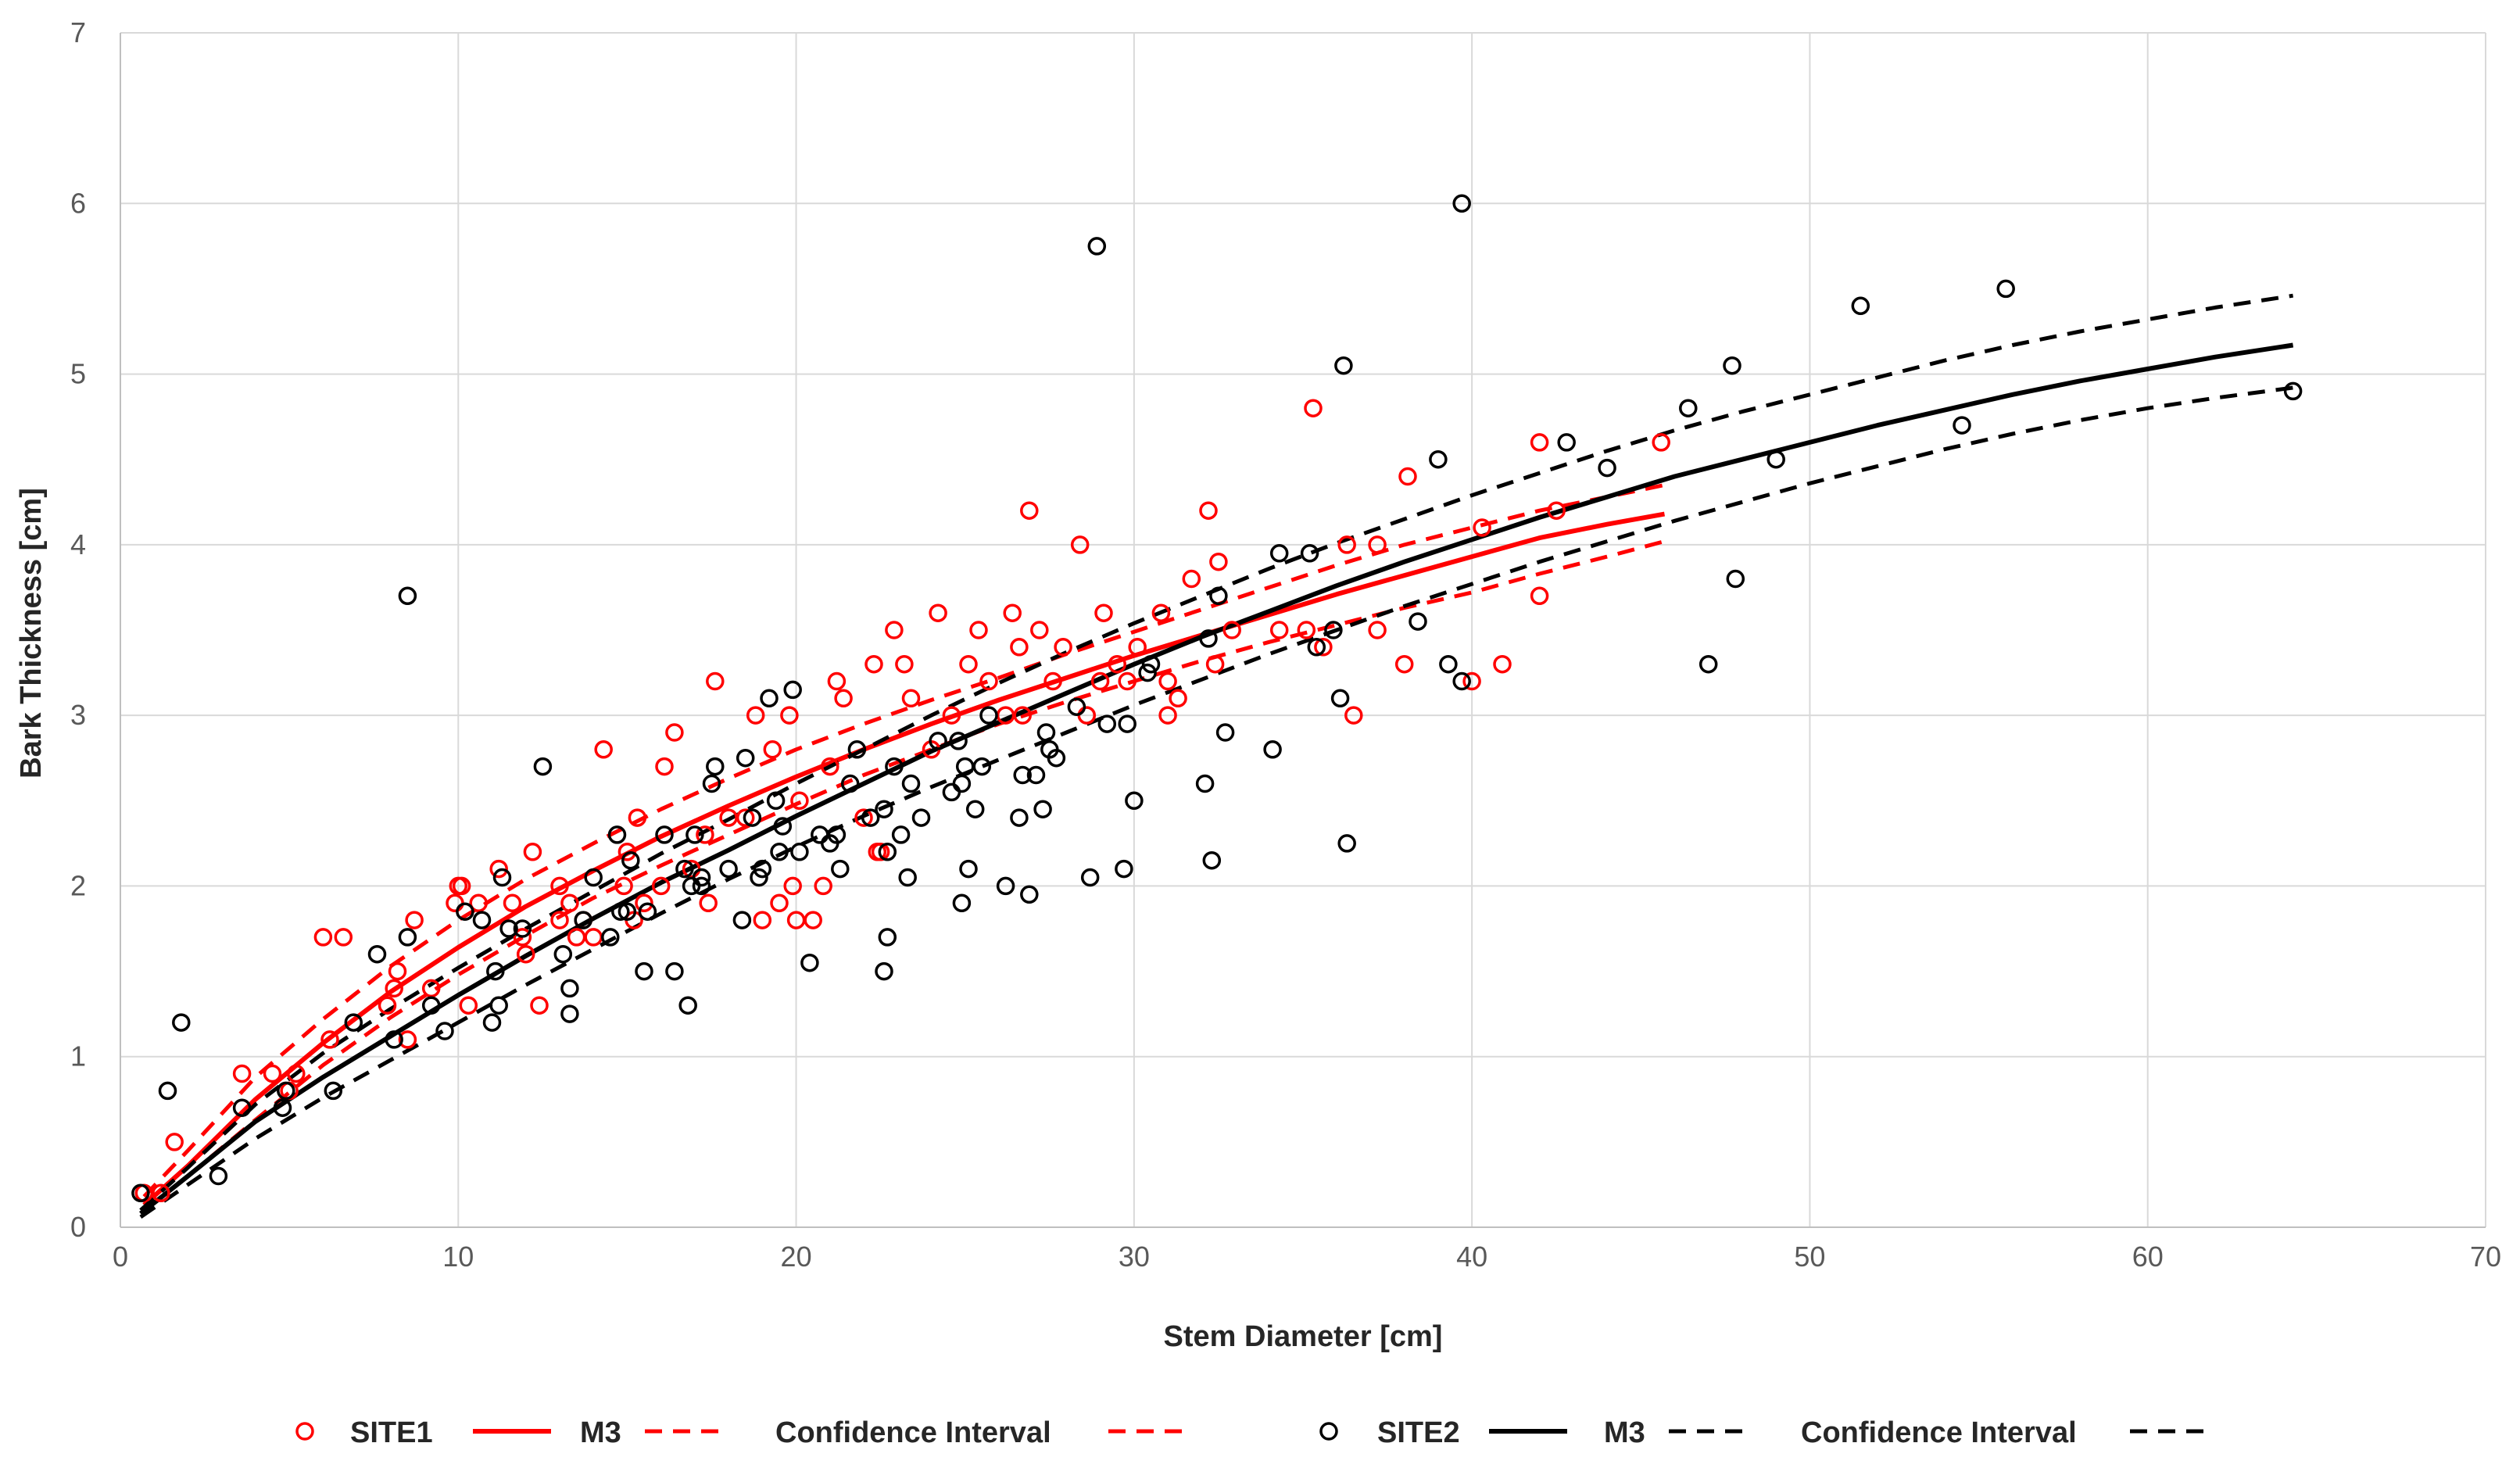 Image resolution: width=2520 pixels, height=1468 pixels. Describe the element at coordinates (78, 885) in the screenshot. I see `y-tick-label: 2` at that location.